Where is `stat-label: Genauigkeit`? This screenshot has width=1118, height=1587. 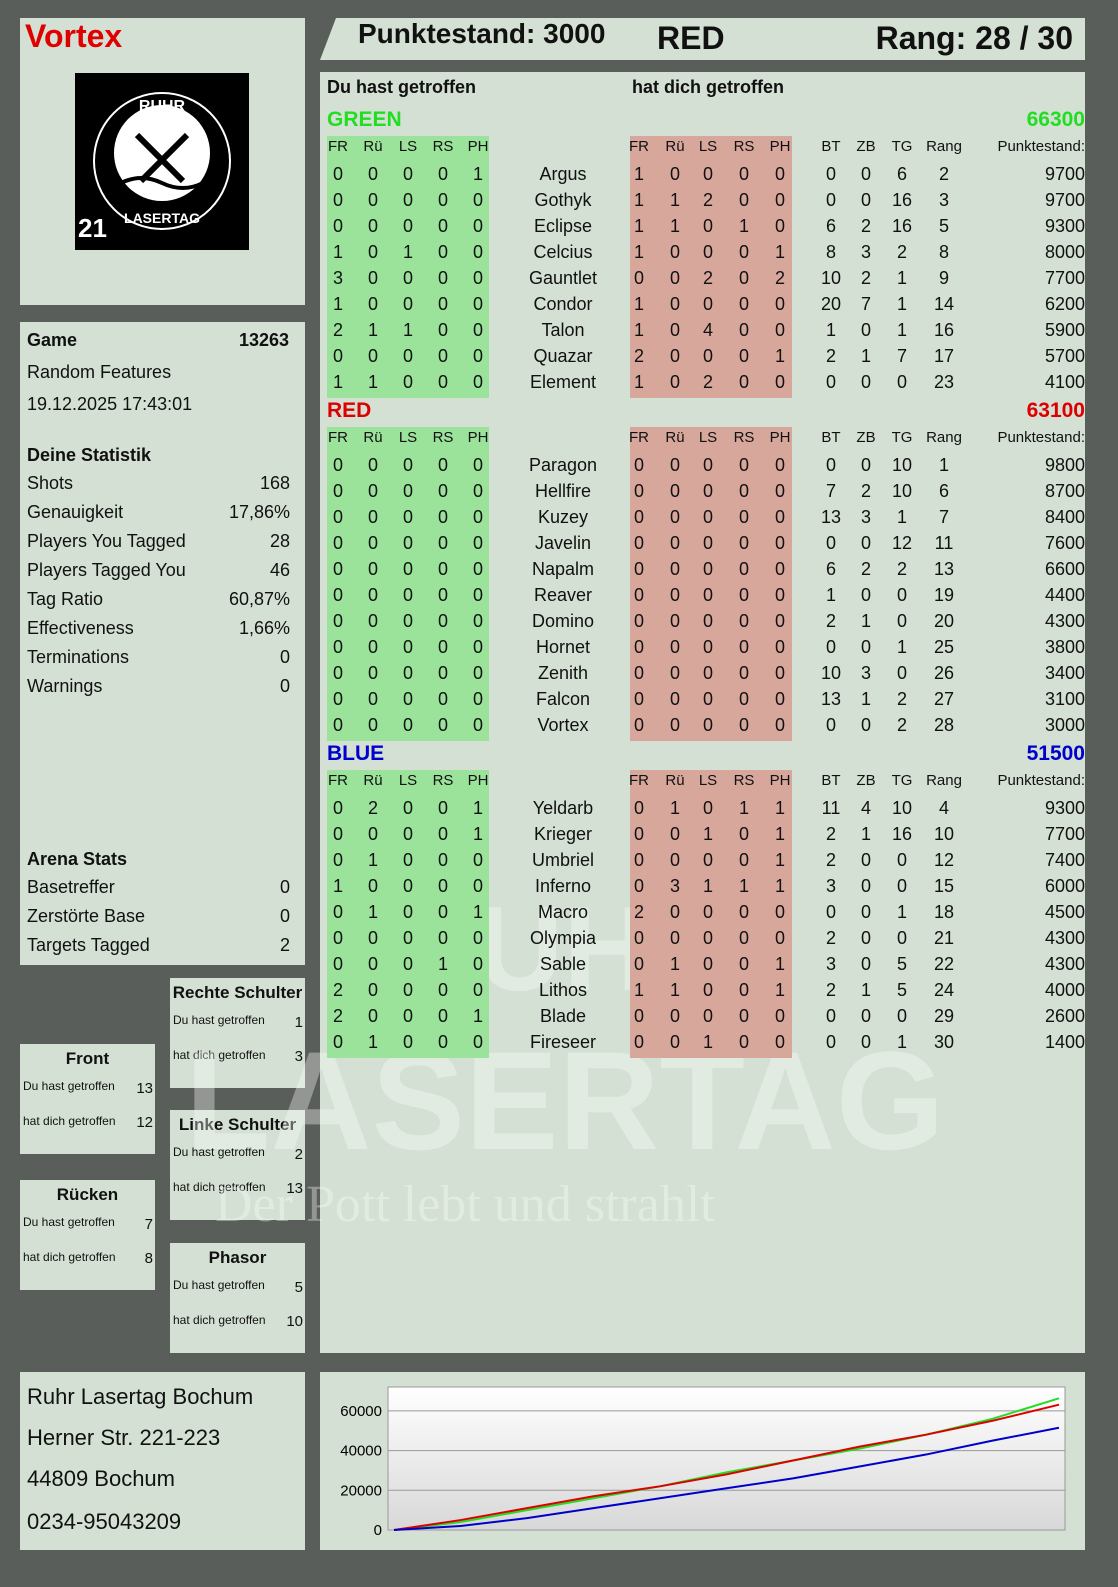
stat-label: Genauigkeit is located at coordinates (75, 512).